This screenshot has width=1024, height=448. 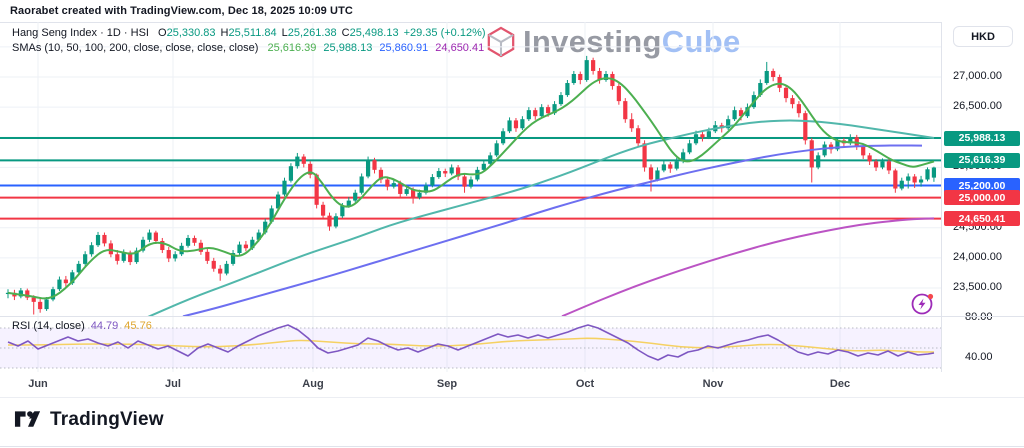 I want to click on time-axis: Jun Jul Aug Sep Oct Nov Dec, so click(x=512, y=384).